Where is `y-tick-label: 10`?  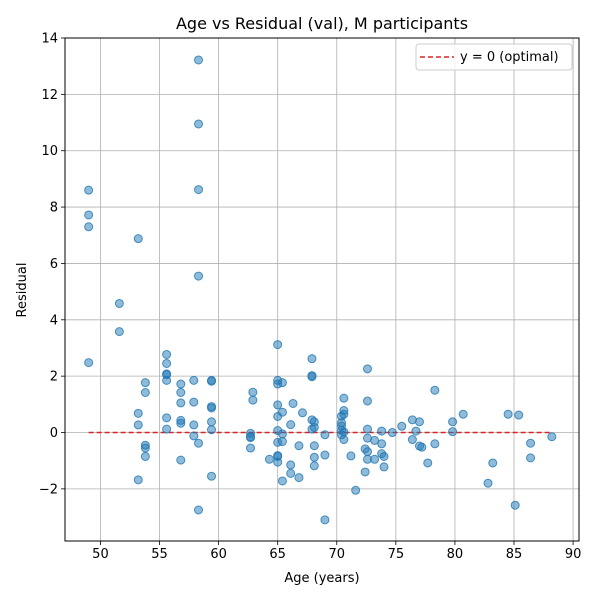 y-tick-label: 10 is located at coordinates (49, 151).